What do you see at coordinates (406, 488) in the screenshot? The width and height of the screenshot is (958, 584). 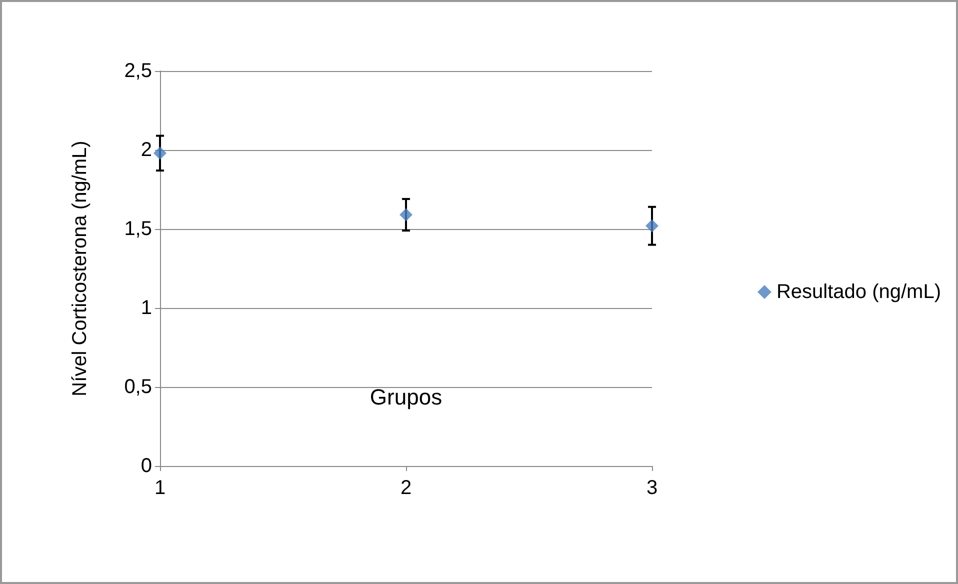 I see `x-tick-label: 2` at bounding box center [406, 488].